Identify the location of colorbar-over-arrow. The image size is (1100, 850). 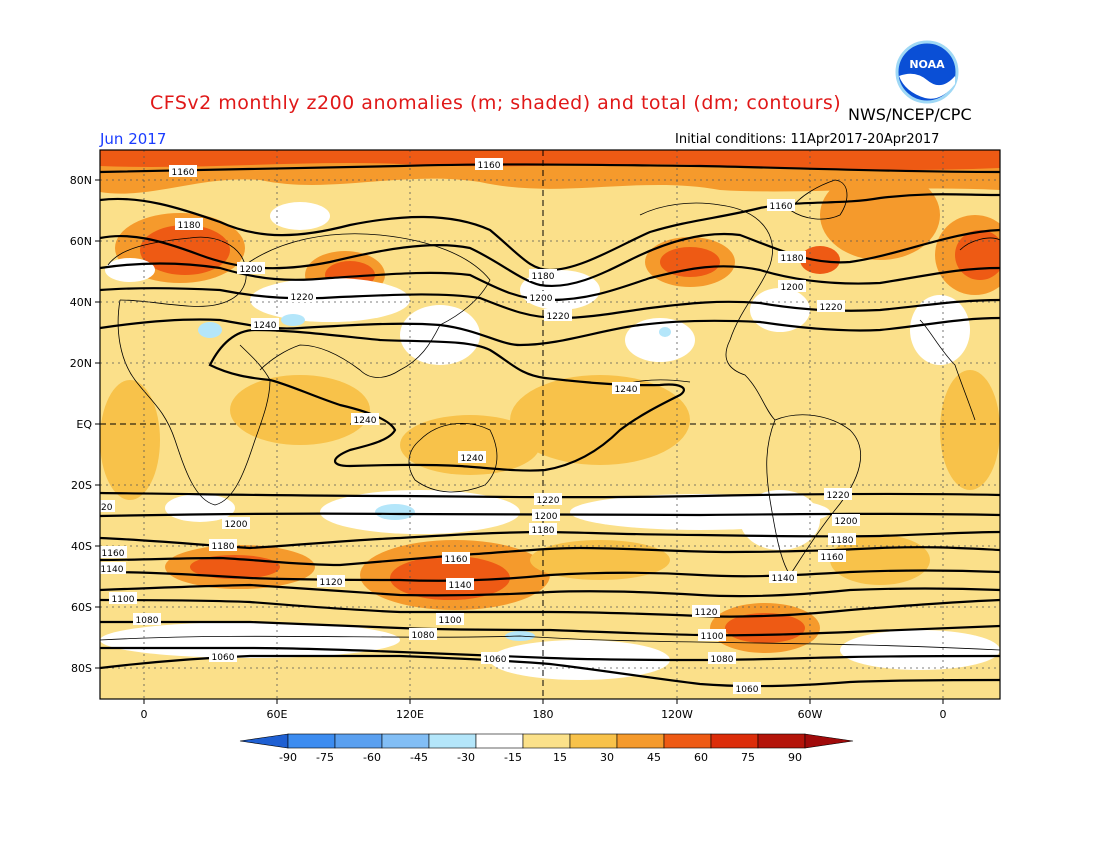
(829, 741).